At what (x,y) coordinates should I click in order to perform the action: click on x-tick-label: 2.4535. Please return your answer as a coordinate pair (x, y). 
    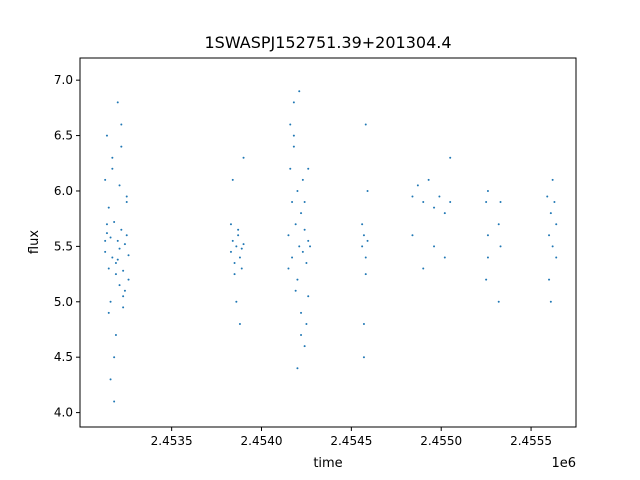
    Looking at the image, I should click on (172, 441).